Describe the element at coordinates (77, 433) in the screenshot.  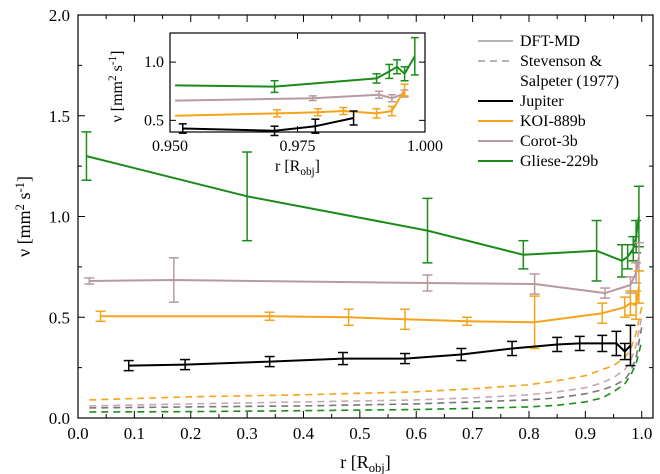
I see `x-tick-label: 0.0` at that location.